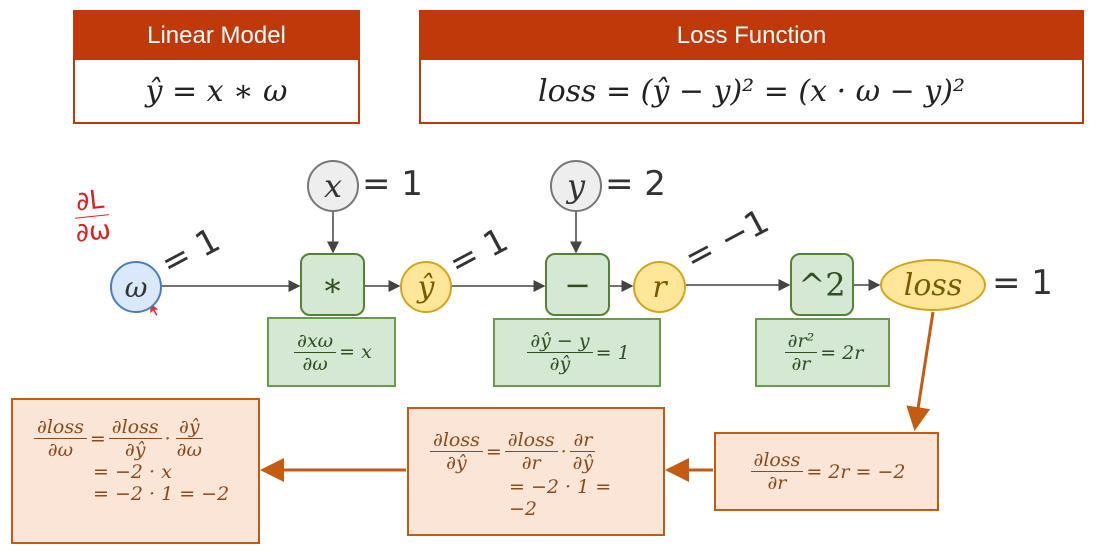 Image resolution: width=1101 pixels, height=552 pixels. Describe the element at coordinates (426, 287) in the screenshot. I see `node-yhat: ŷ` at that location.